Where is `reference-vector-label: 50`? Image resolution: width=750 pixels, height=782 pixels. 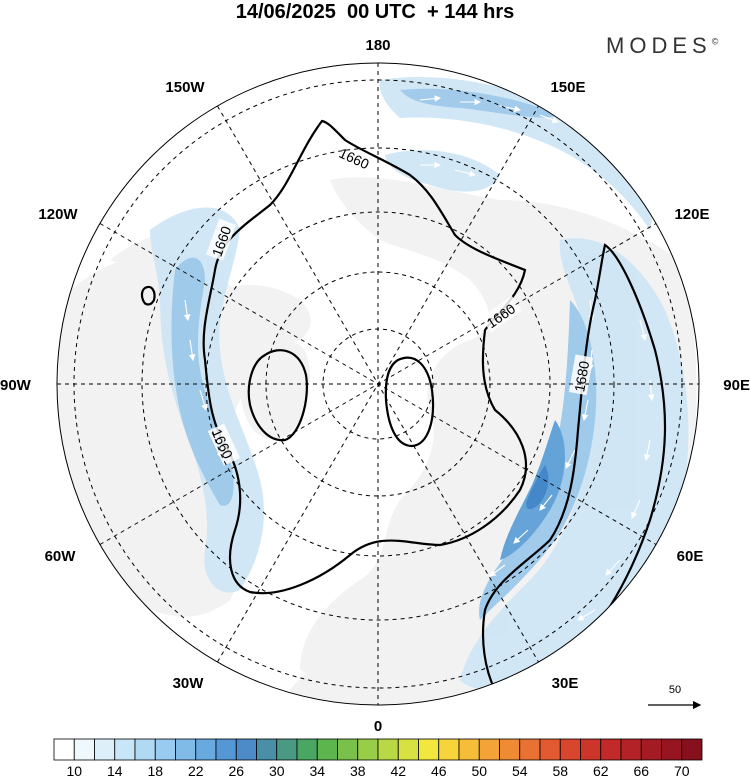 reference-vector-label: 50 is located at coordinates (675, 690).